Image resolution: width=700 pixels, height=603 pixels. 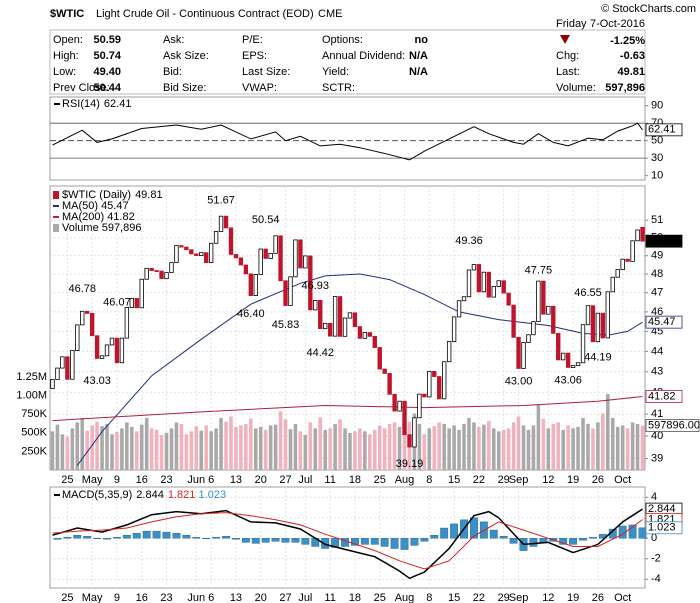 I want to click on price-annotation: 46.78, so click(x=82, y=289).